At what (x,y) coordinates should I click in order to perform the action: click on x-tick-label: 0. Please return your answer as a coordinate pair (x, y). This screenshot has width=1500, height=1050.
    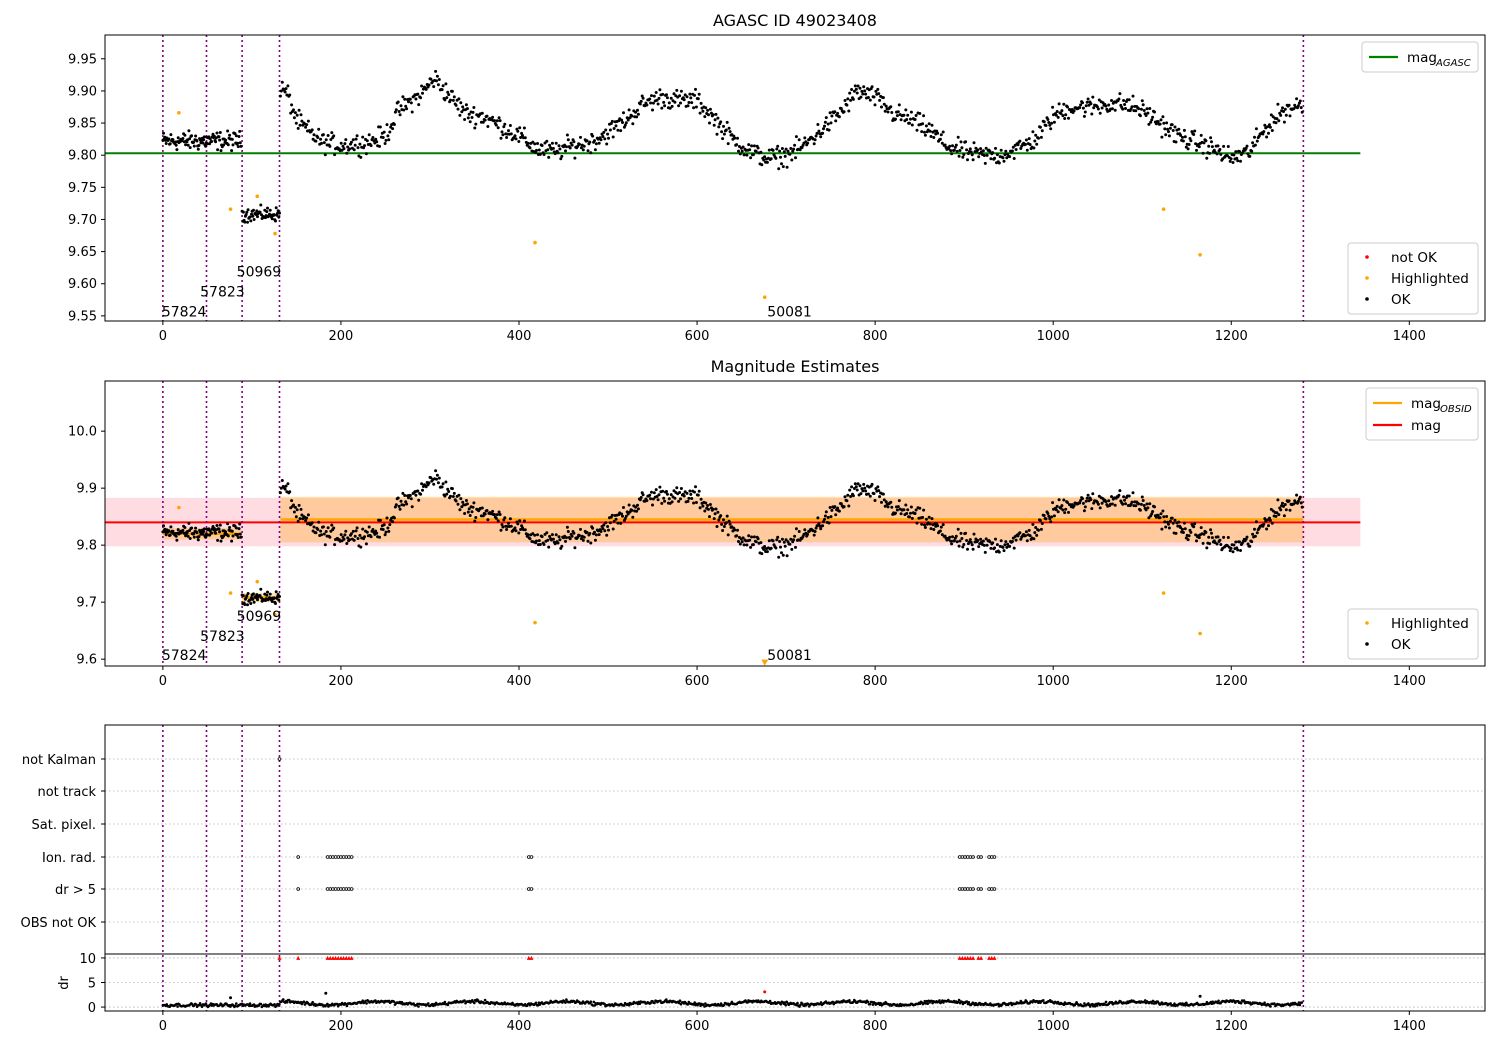
    Looking at the image, I should click on (163, 681).